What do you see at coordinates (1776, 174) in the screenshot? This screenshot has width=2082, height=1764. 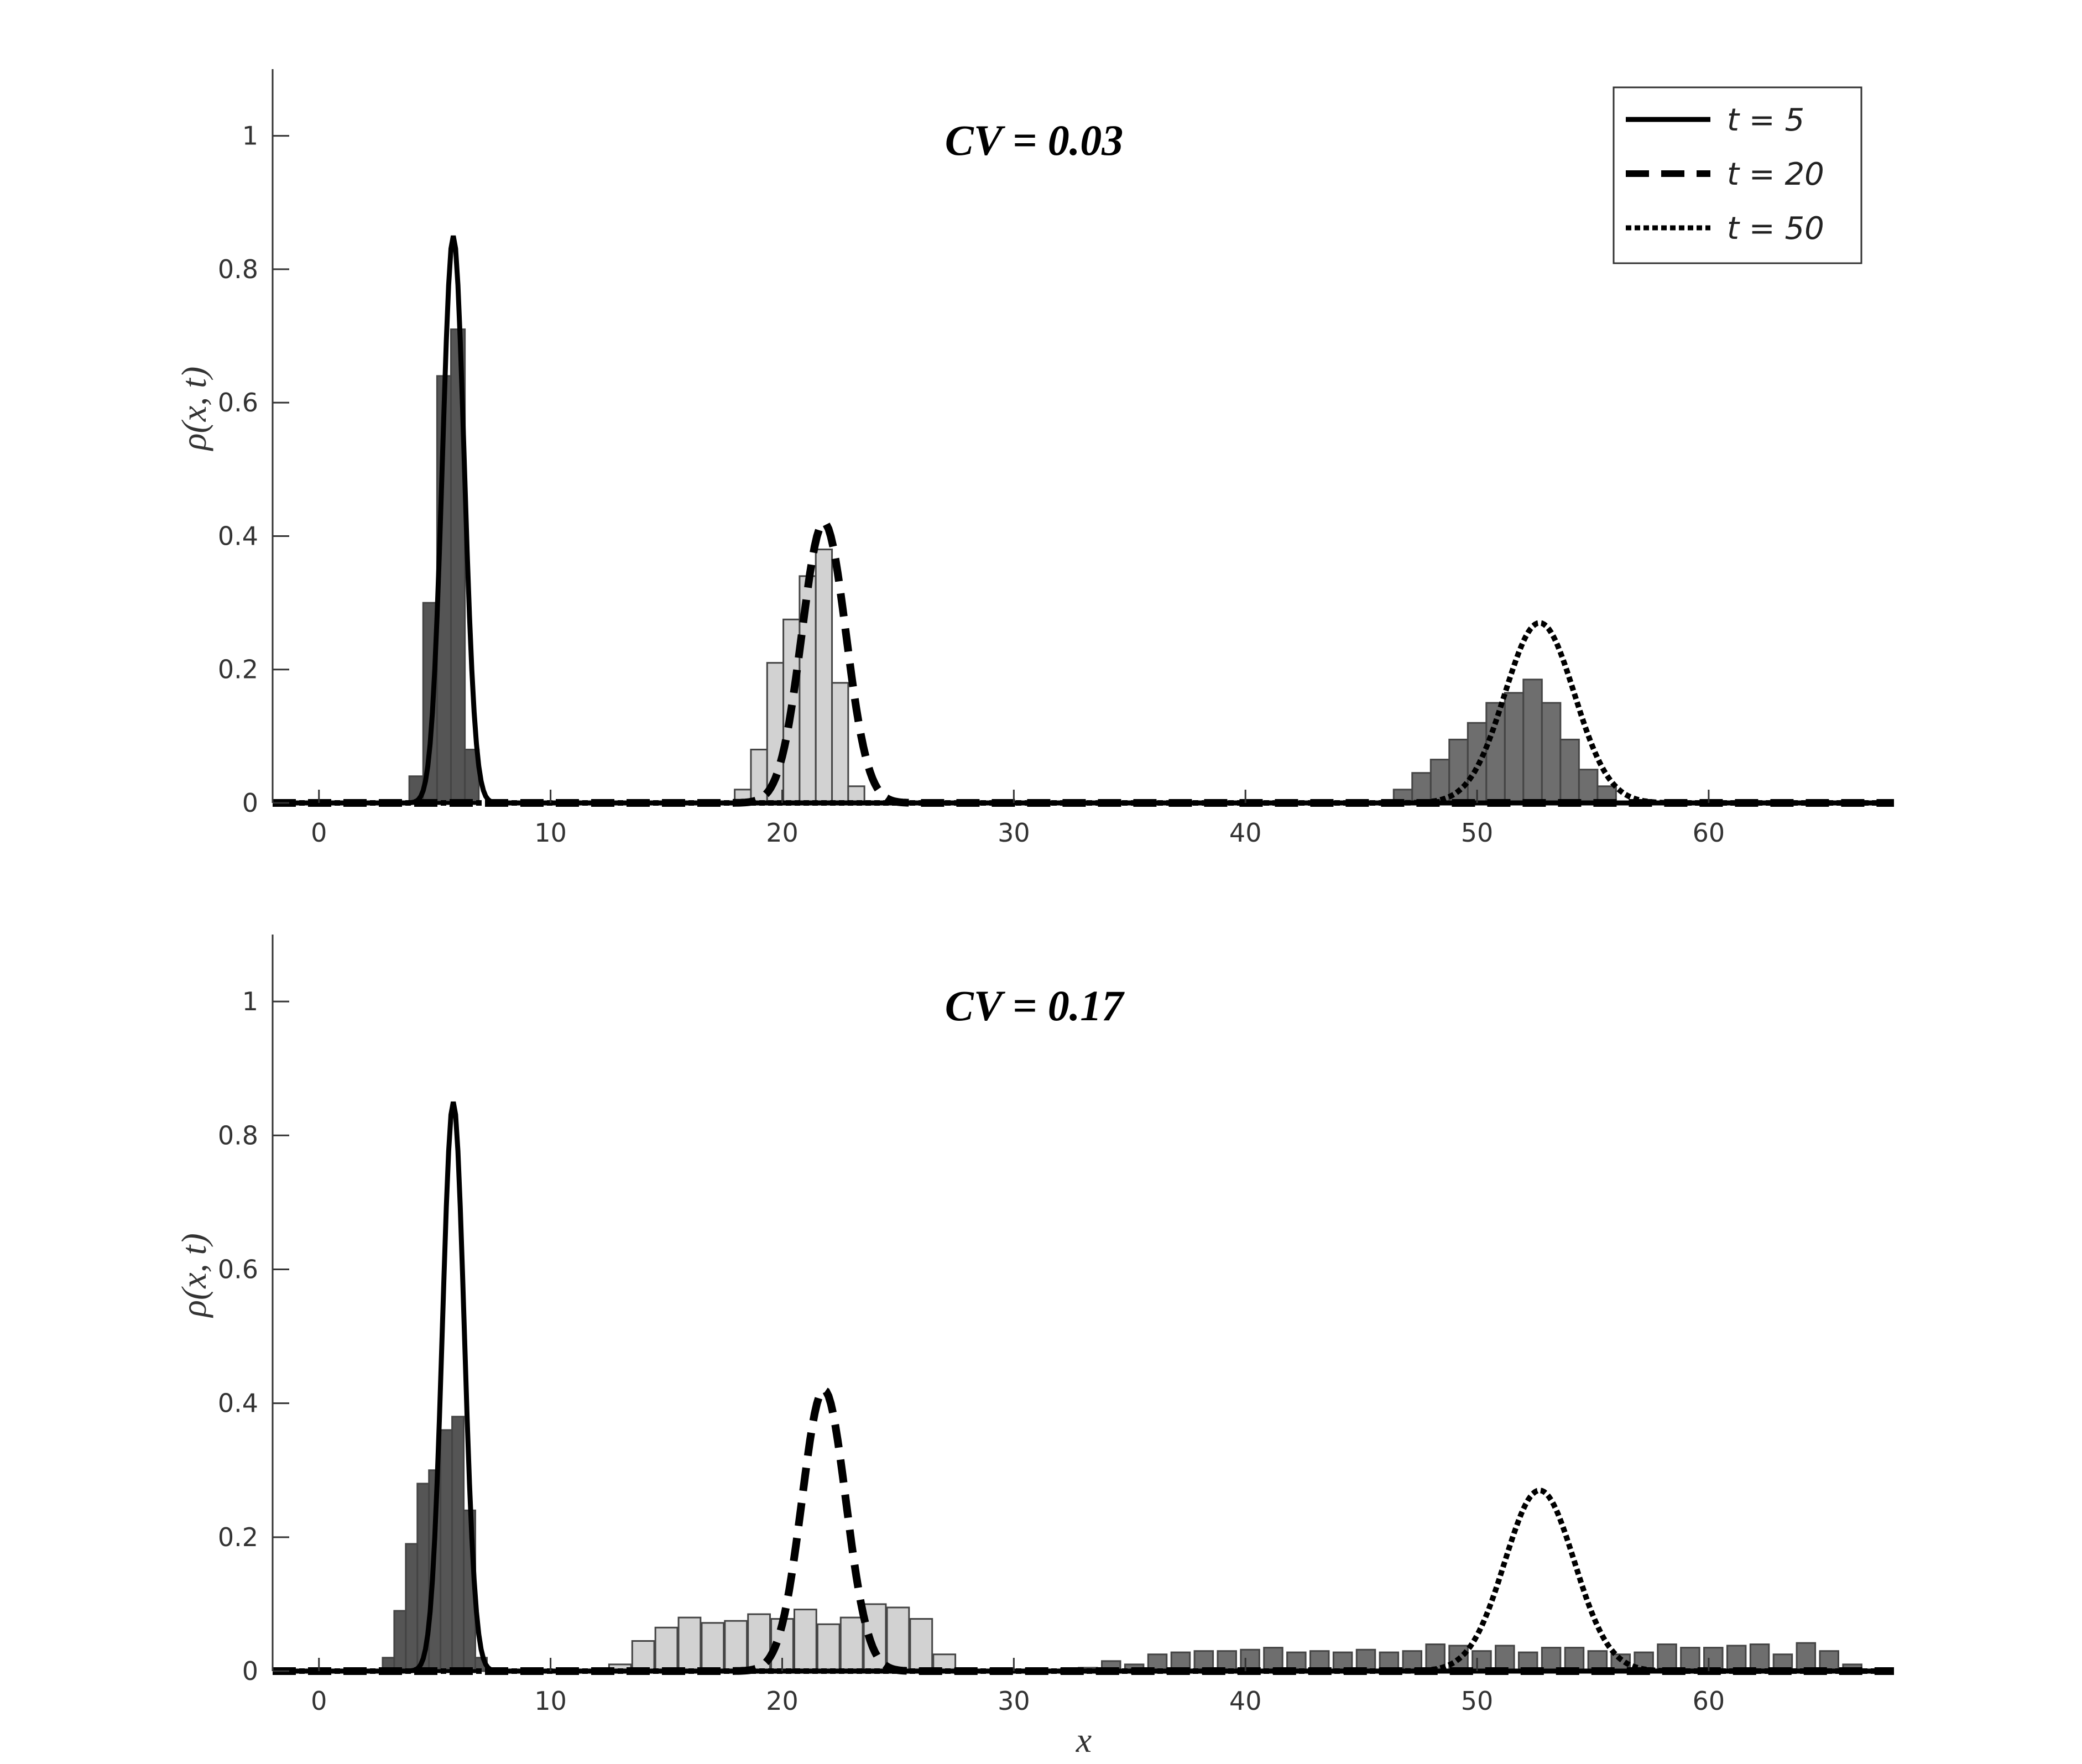 I see `legend-label: t = 20` at bounding box center [1776, 174].